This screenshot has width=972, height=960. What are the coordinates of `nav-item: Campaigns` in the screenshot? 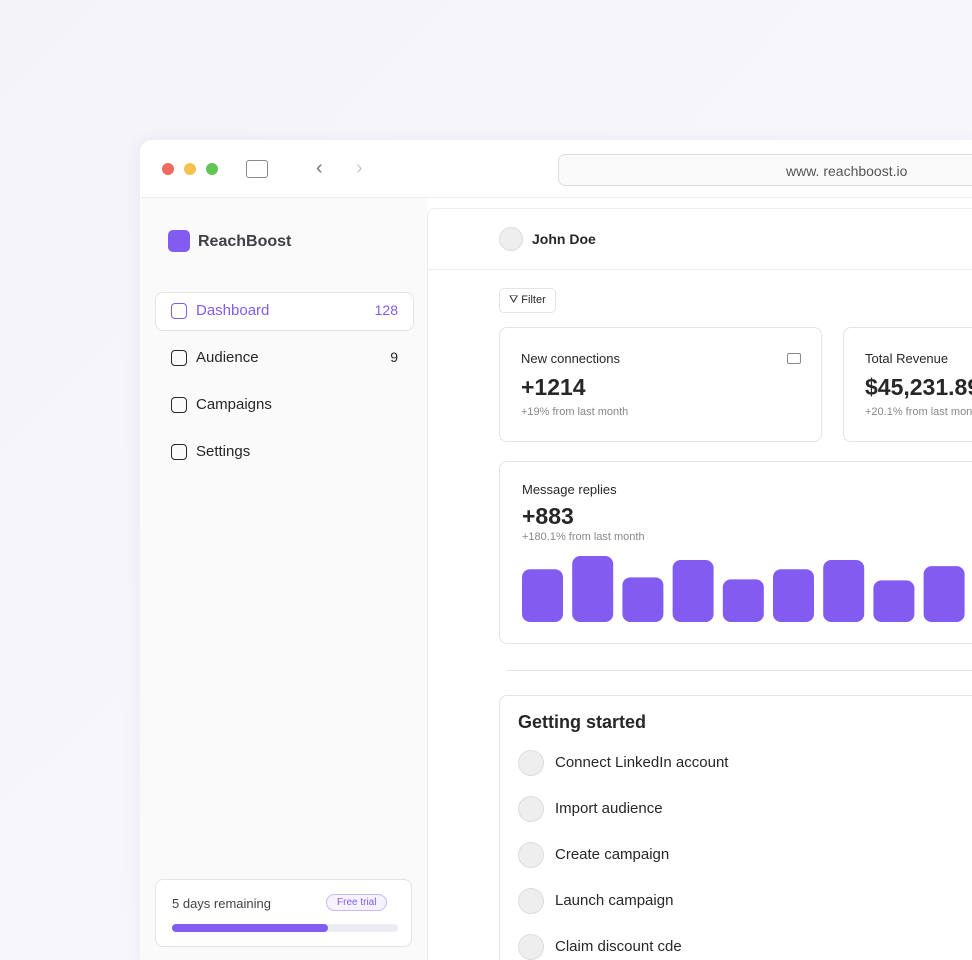 It's located at (234, 404).